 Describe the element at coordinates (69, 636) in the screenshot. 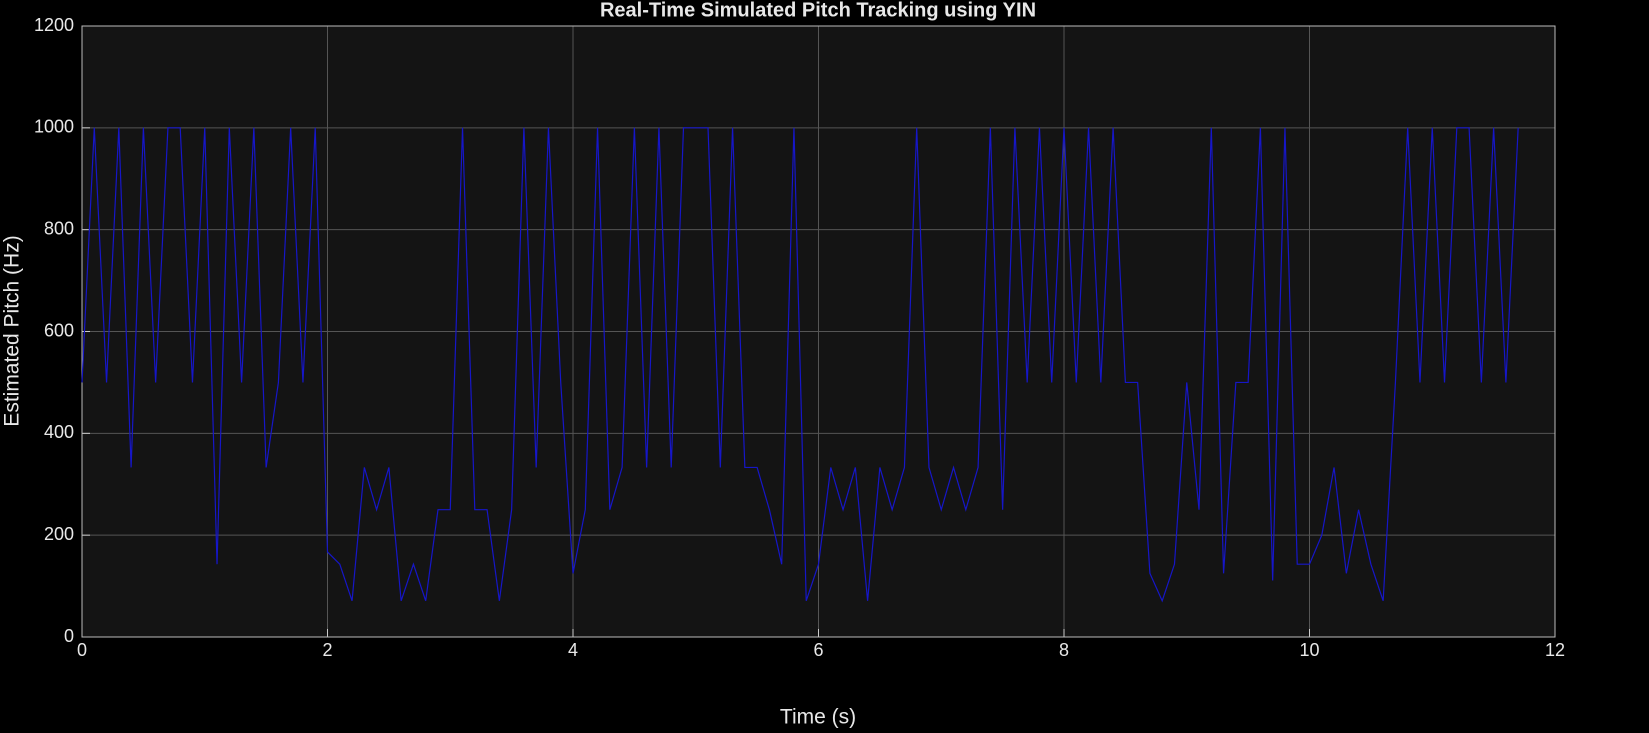

I see `y-tick-label: 0` at that location.